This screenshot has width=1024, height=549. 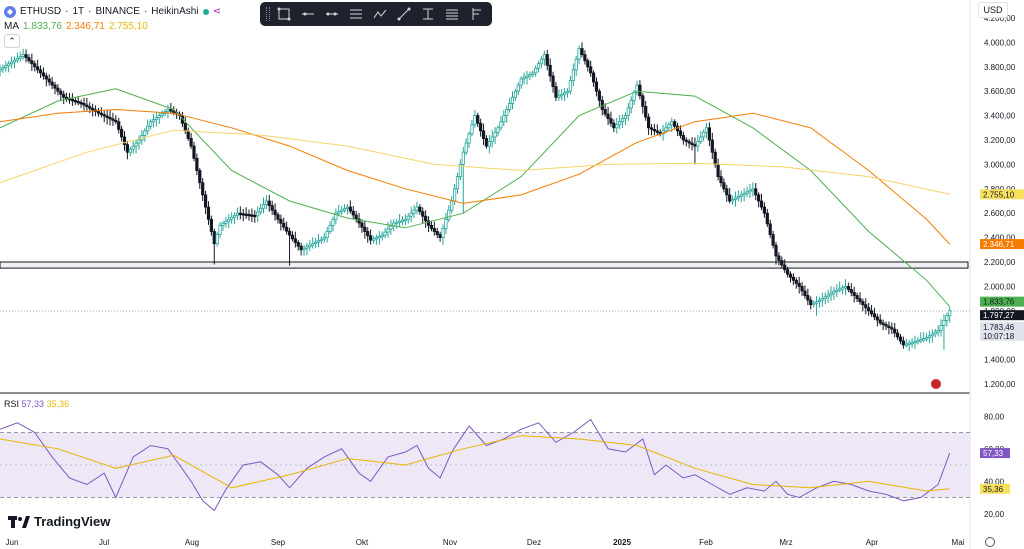 What do you see at coordinates (428, 14) in the screenshot?
I see `fib-tool-icon` at bounding box center [428, 14].